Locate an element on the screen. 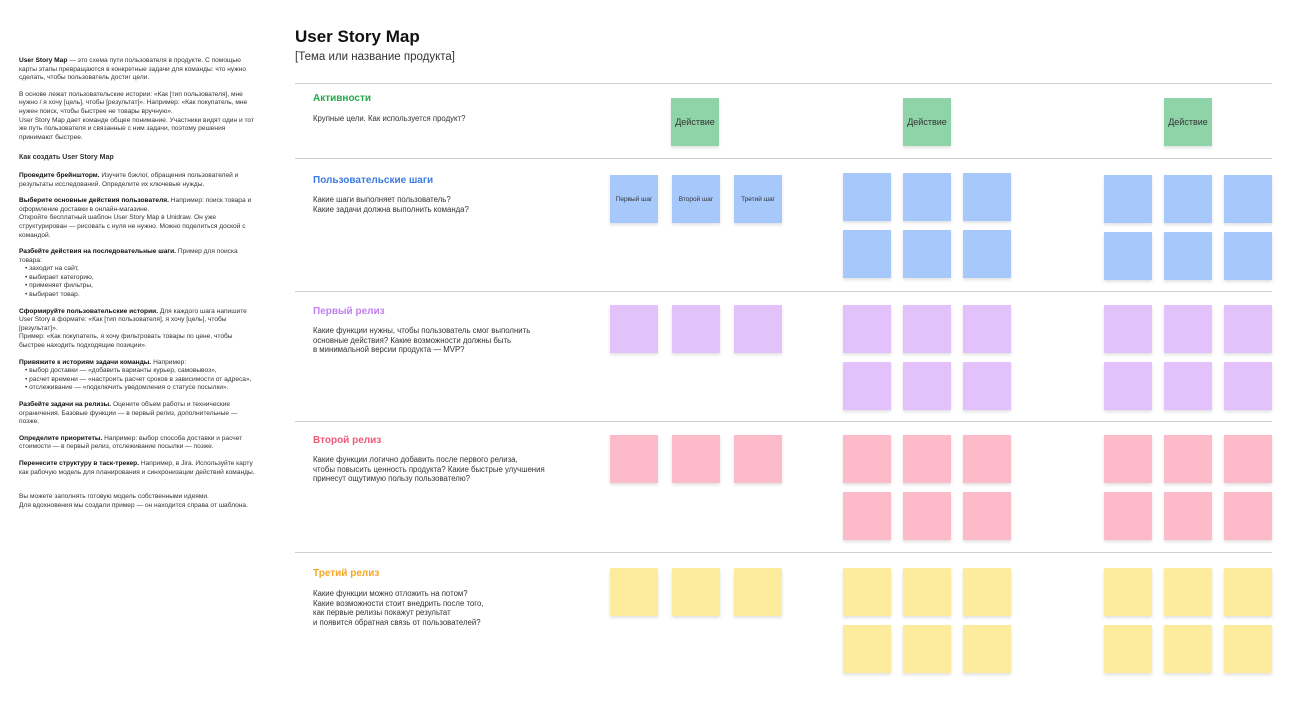  howto-title: Как создать User Story Map is located at coordinates (66, 158).